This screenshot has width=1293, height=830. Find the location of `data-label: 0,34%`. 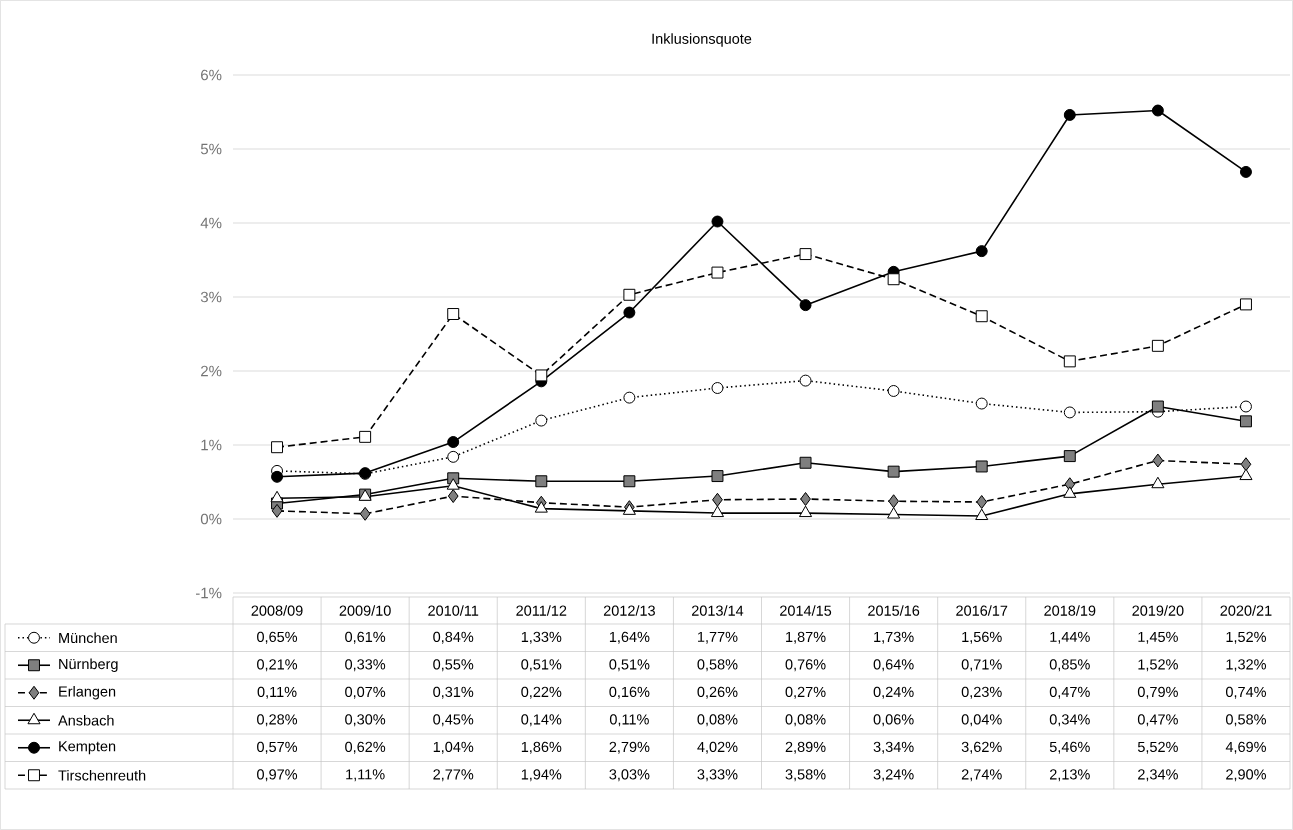

data-label: 0,34% is located at coordinates (1069, 720).